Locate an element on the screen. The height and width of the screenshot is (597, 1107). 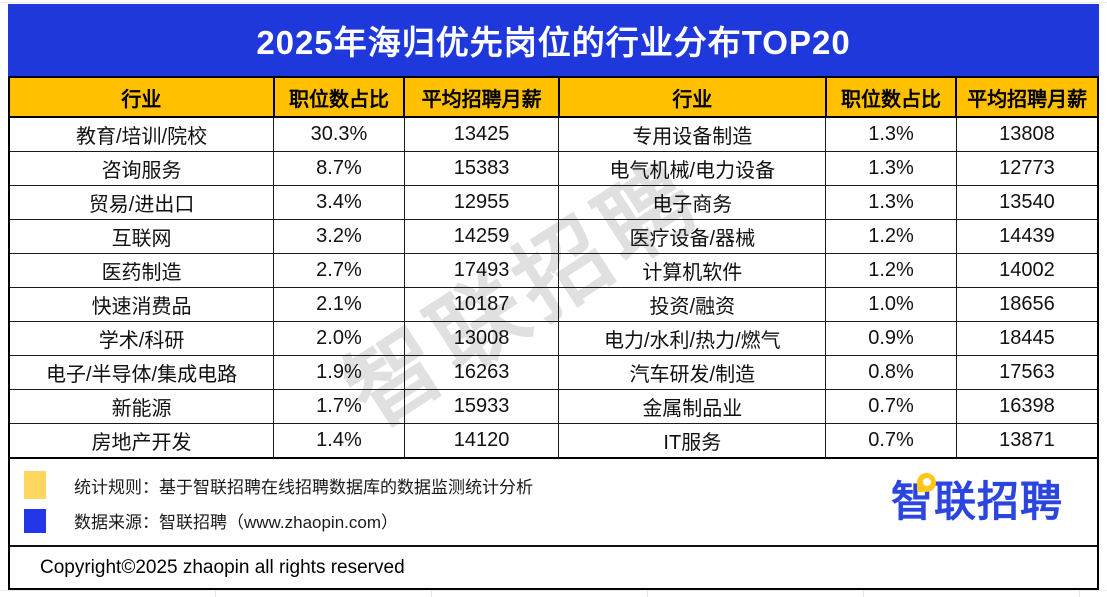
right-industry-cell: 医疗设备/器械 is located at coordinates (692, 236).